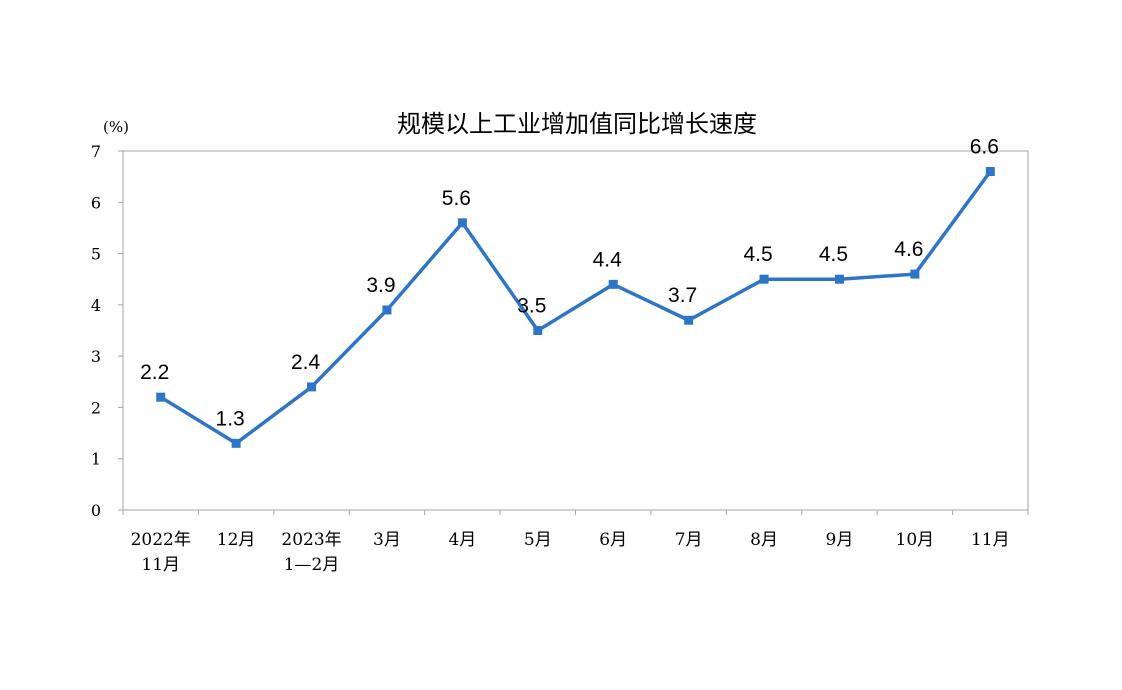  Describe the element at coordinates (161, 540) in the screenshot. I see `x-tick-label: 2022年` at that location.